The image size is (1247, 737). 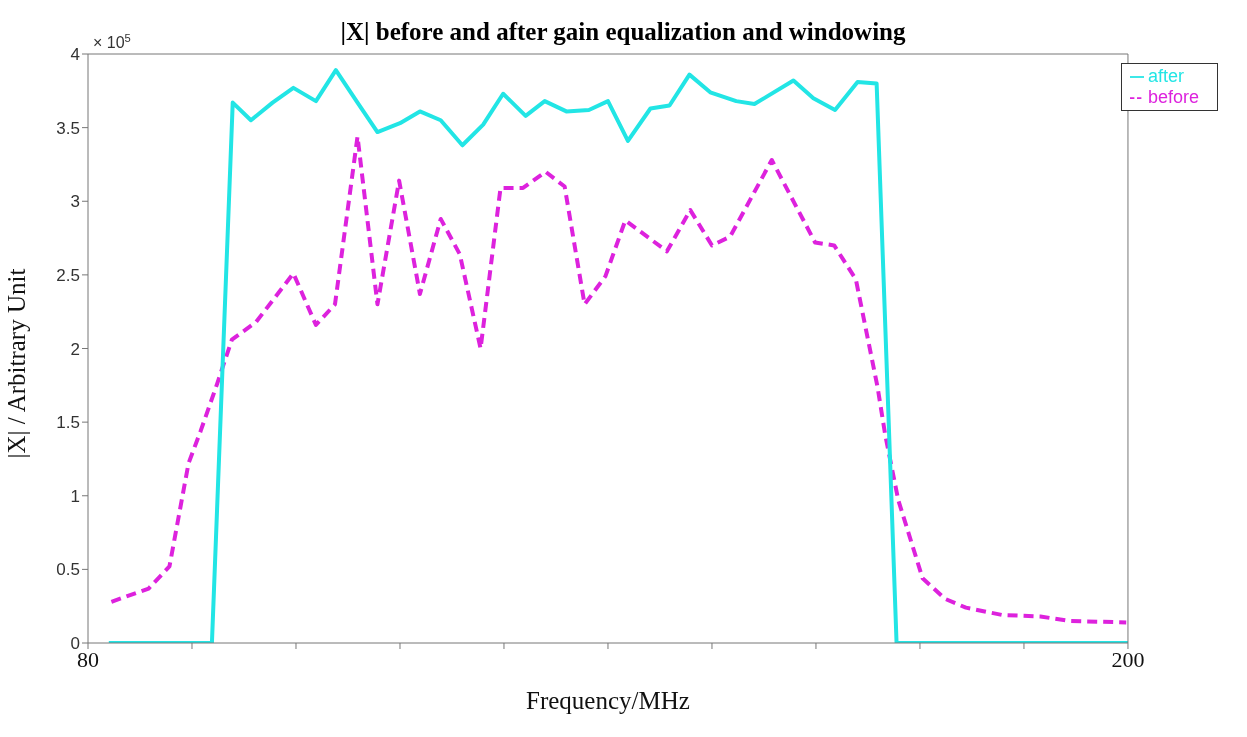 I want to click on x-tick-label: 200, so click(x=1128, y=659).